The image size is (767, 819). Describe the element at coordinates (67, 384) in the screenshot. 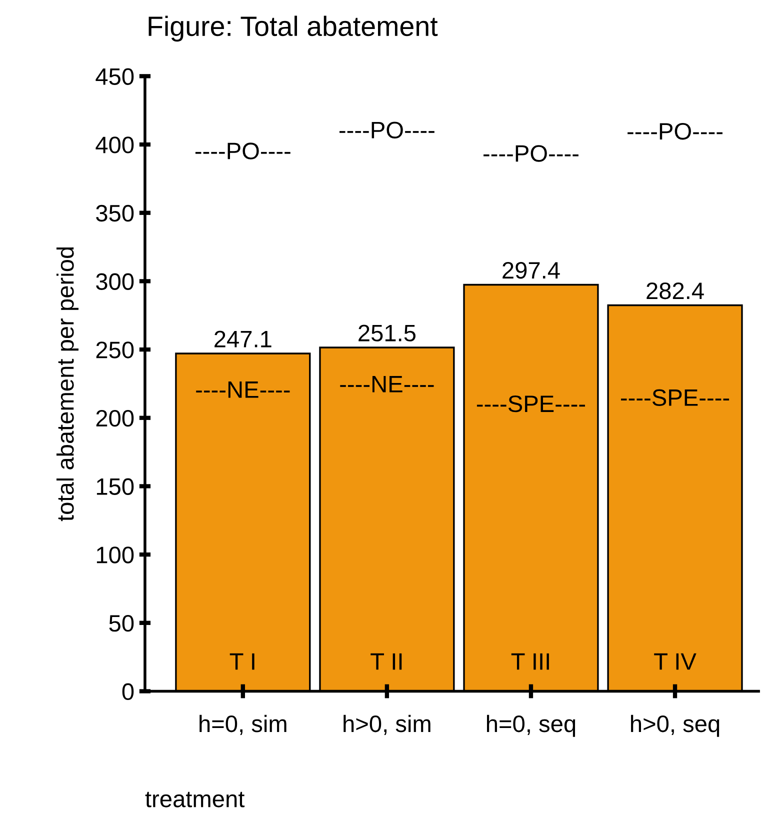

I see `y-axis-title: total abatement per period` at that location.